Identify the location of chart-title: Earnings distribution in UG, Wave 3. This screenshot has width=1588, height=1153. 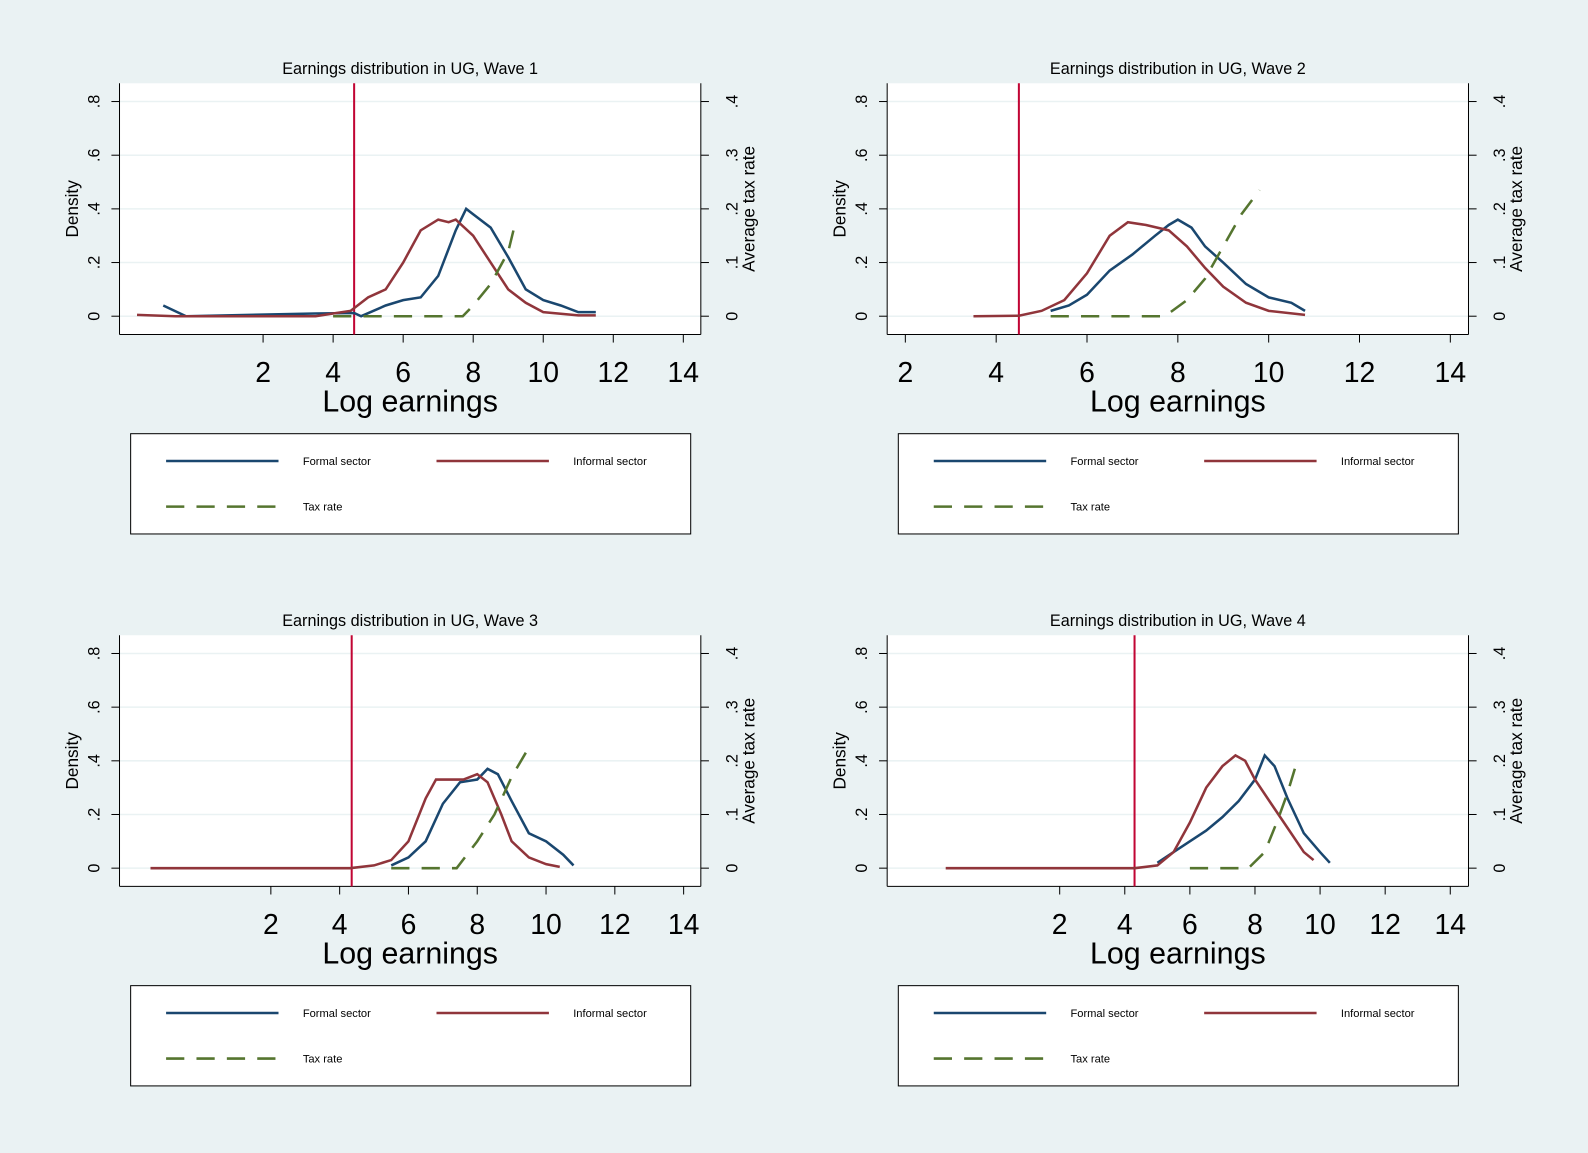
(410, 621).